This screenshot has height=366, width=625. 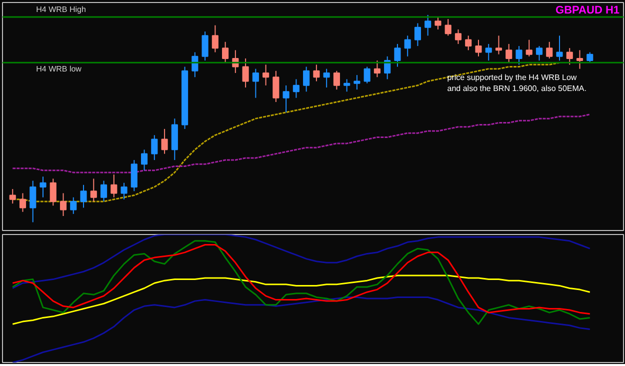 What do you see at coordinates (61, 9) in the screenshot?
I see `ref-line-label: H4 WRB High` at bounding box center [61, 9].